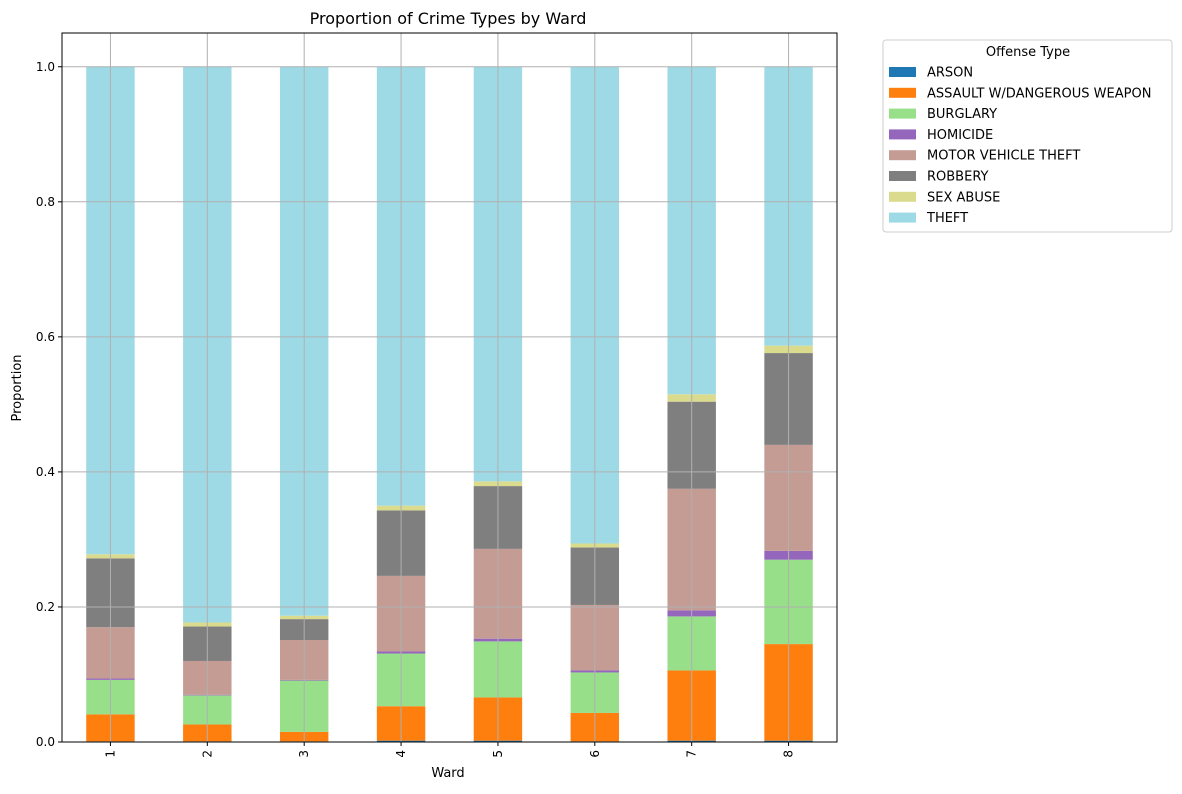 The height and width of the screenshot is (794, 1182). Describe the element at coordinates (207, 754) in the screenshot. I see `x-tick-label: 2` at that location.